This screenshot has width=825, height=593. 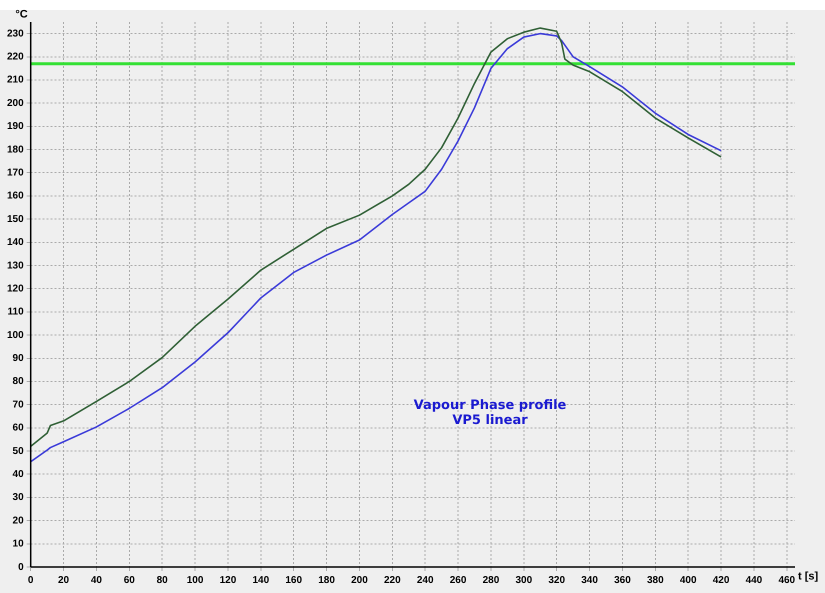 What do you see at coordinates (359, 580) in the screenshot?
I see `x-tick-label: 200` at bounding box center [359, 580].